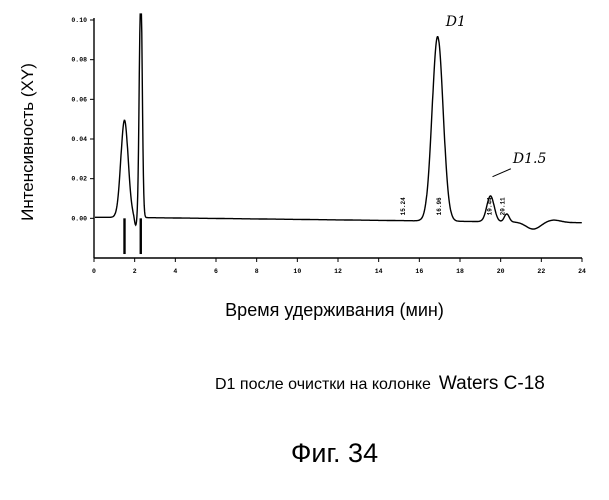  What do you see at coordinates (502, 173) in the screenshot?
I see `annotation-pointer` at bounding box center [502, 173].